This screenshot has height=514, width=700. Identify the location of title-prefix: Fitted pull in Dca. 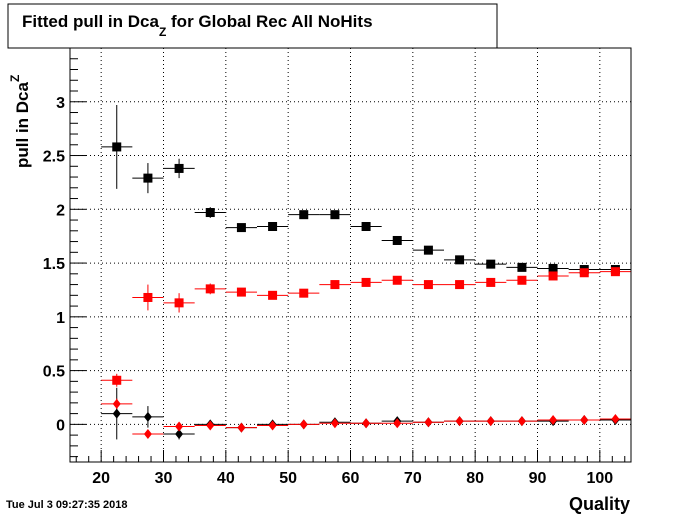
(90, 21).